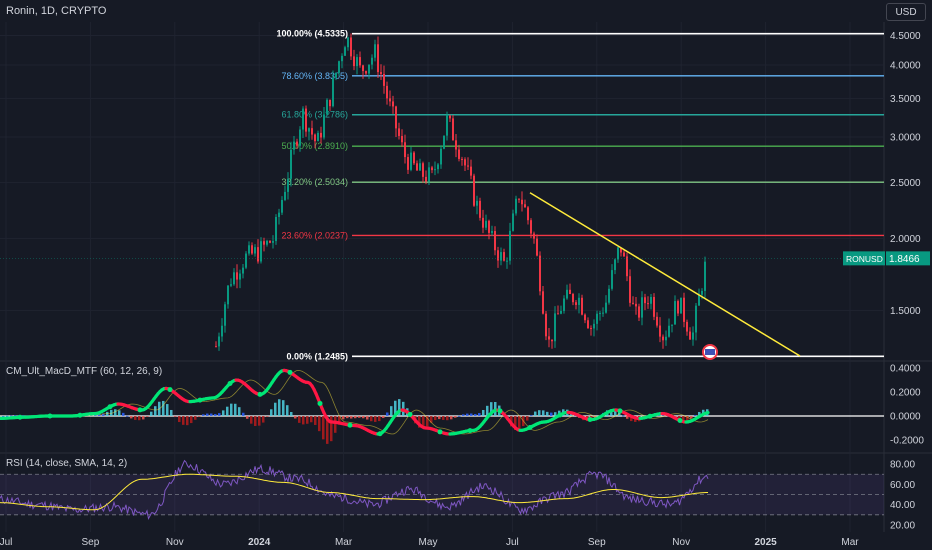 This screenshot has height=550, width=932. What do you see at coordinates (906, 12) in the screenshot?
I see `currency-button: USD` at bounding box center [906, 12].